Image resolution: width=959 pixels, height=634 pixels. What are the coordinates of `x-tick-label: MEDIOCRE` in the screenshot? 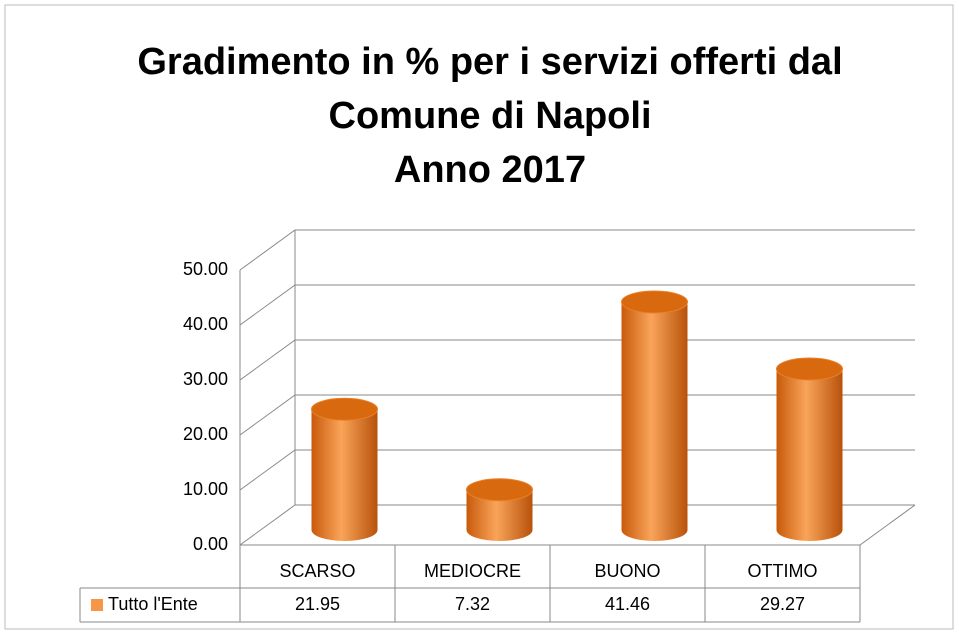 It's located at (472, 571).